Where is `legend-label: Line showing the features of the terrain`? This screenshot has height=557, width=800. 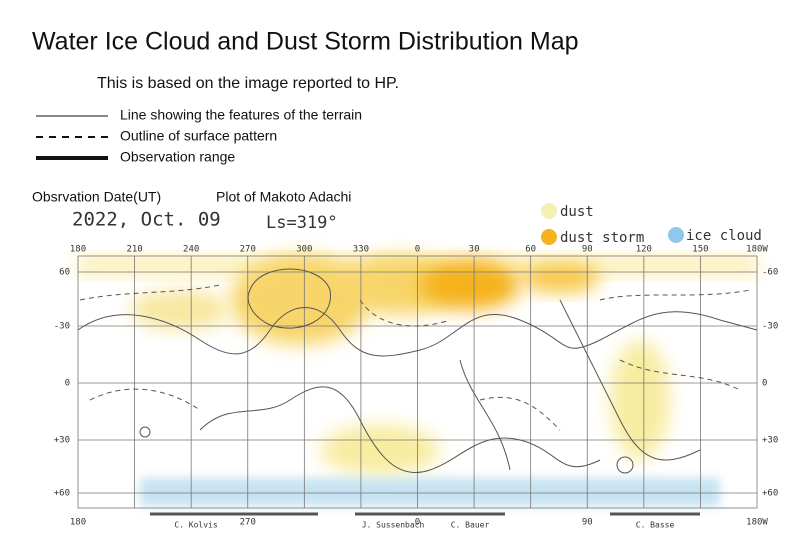
legend-label: Line showing the features of the terrain is located at coordinates (241, 115).